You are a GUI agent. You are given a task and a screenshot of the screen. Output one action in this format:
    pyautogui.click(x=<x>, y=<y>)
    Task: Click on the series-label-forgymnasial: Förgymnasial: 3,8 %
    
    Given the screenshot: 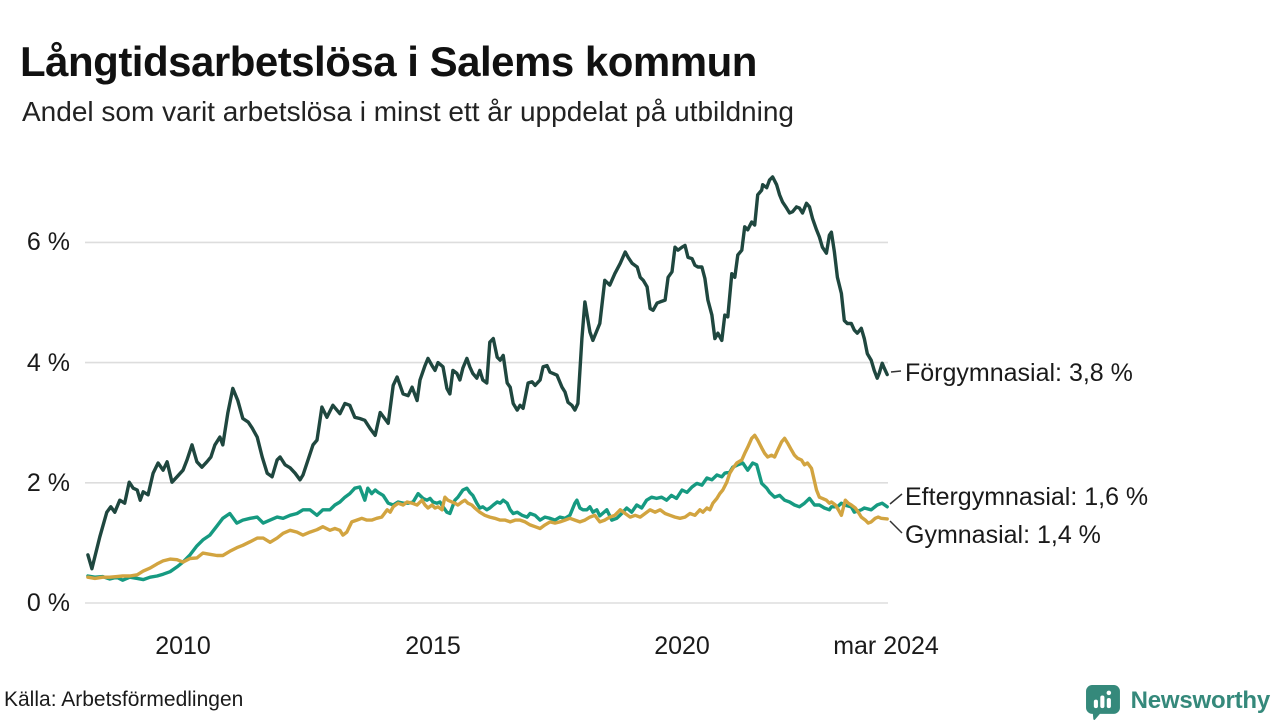 What is the action you would take?
    pyautogui.click(x=1019, y=373)
    